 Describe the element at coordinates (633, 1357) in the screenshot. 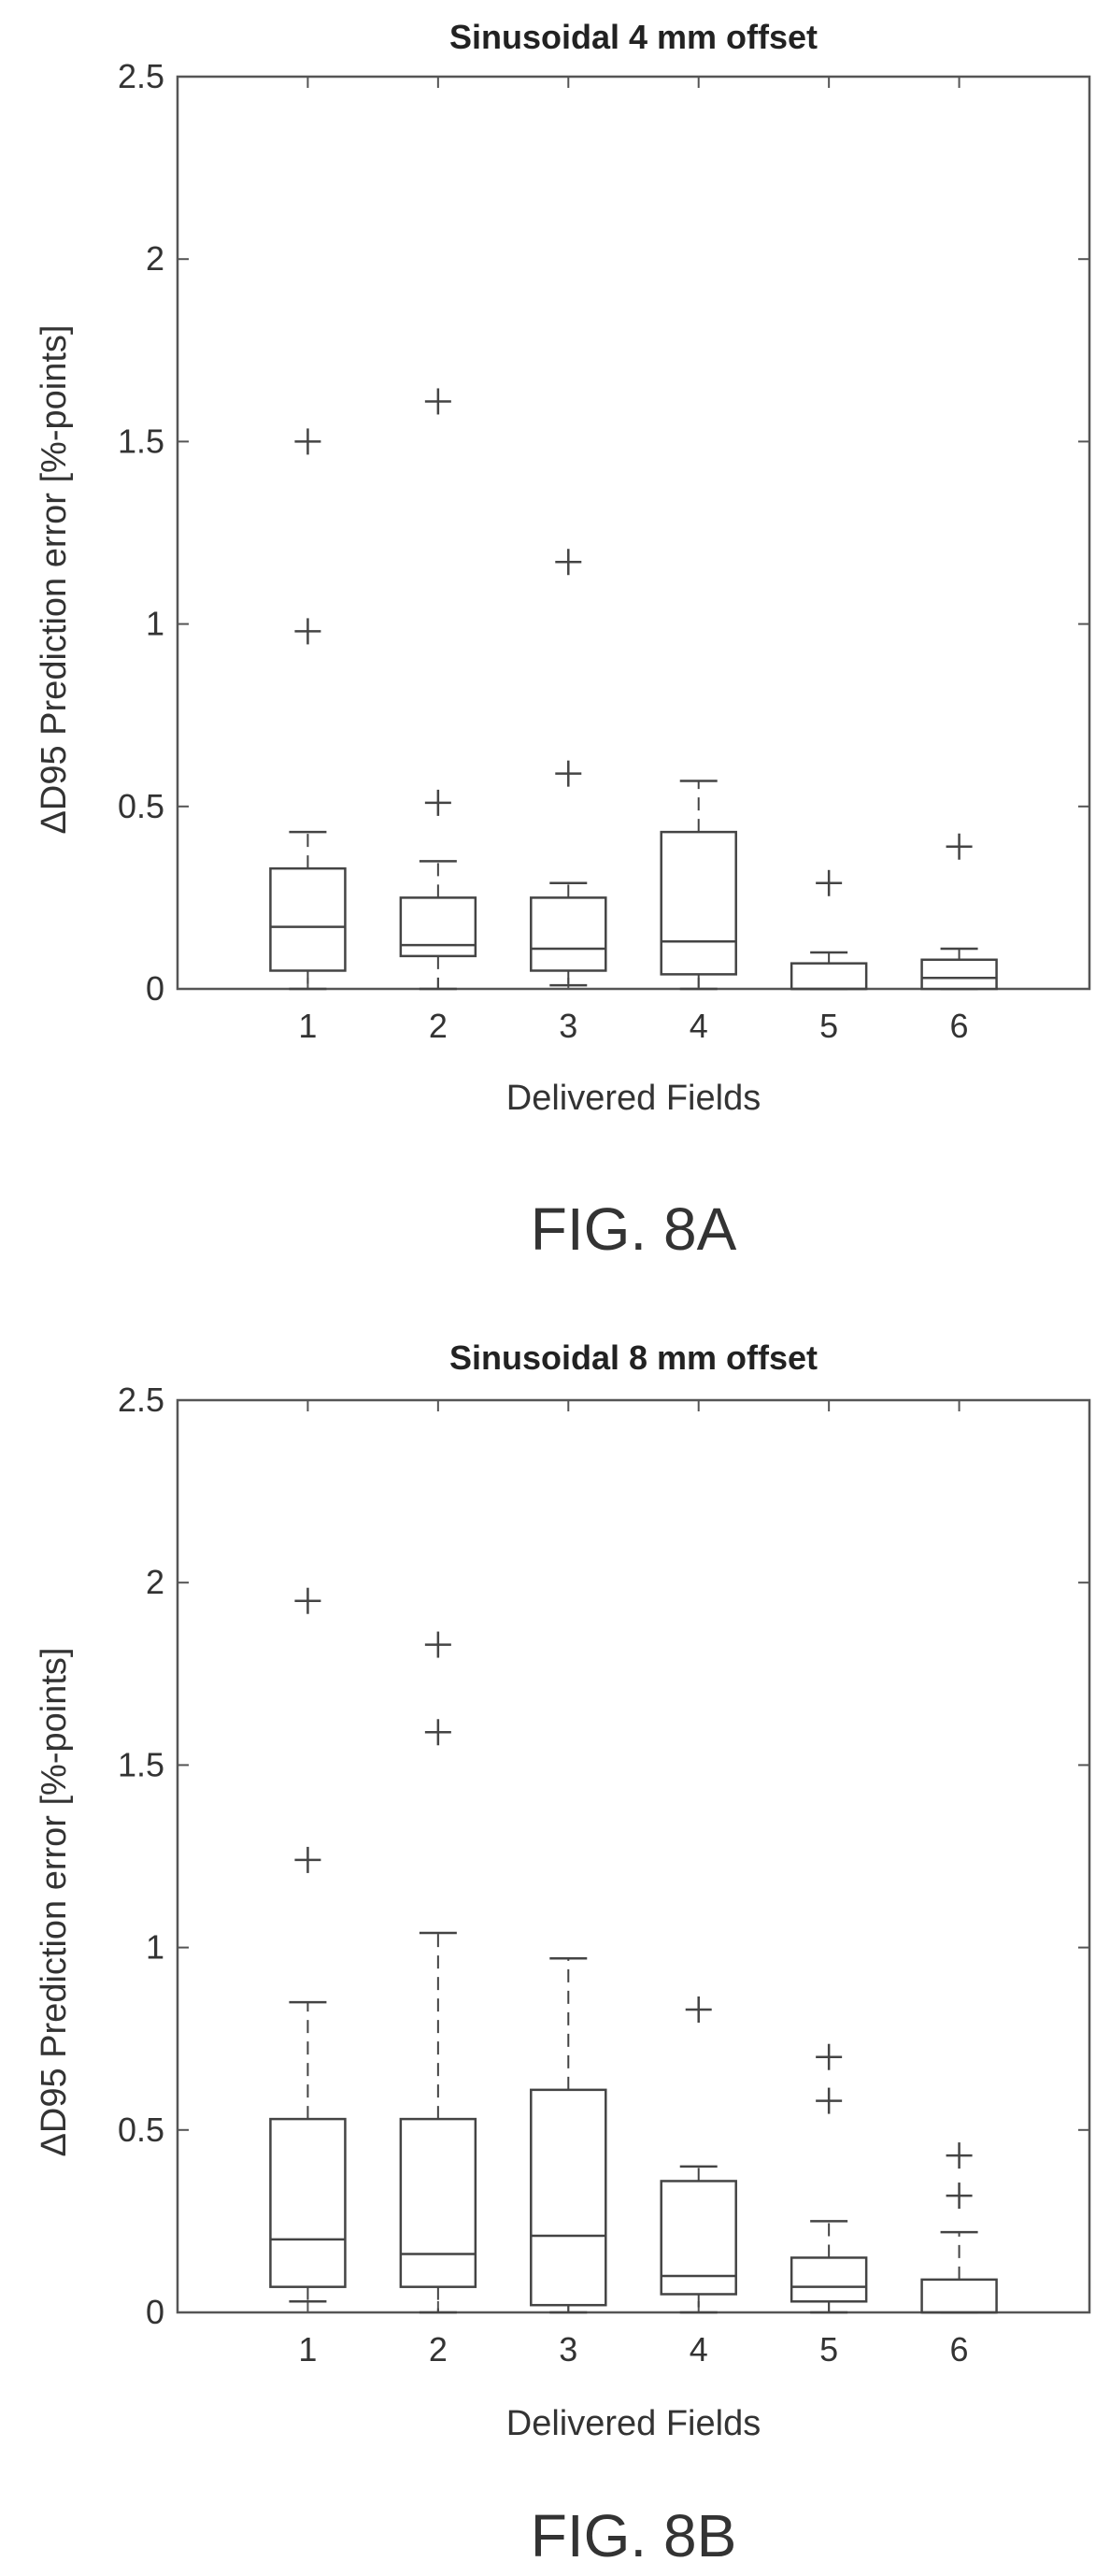

I see `chart-title: Sinusoidal 8 mm offset` at that location.